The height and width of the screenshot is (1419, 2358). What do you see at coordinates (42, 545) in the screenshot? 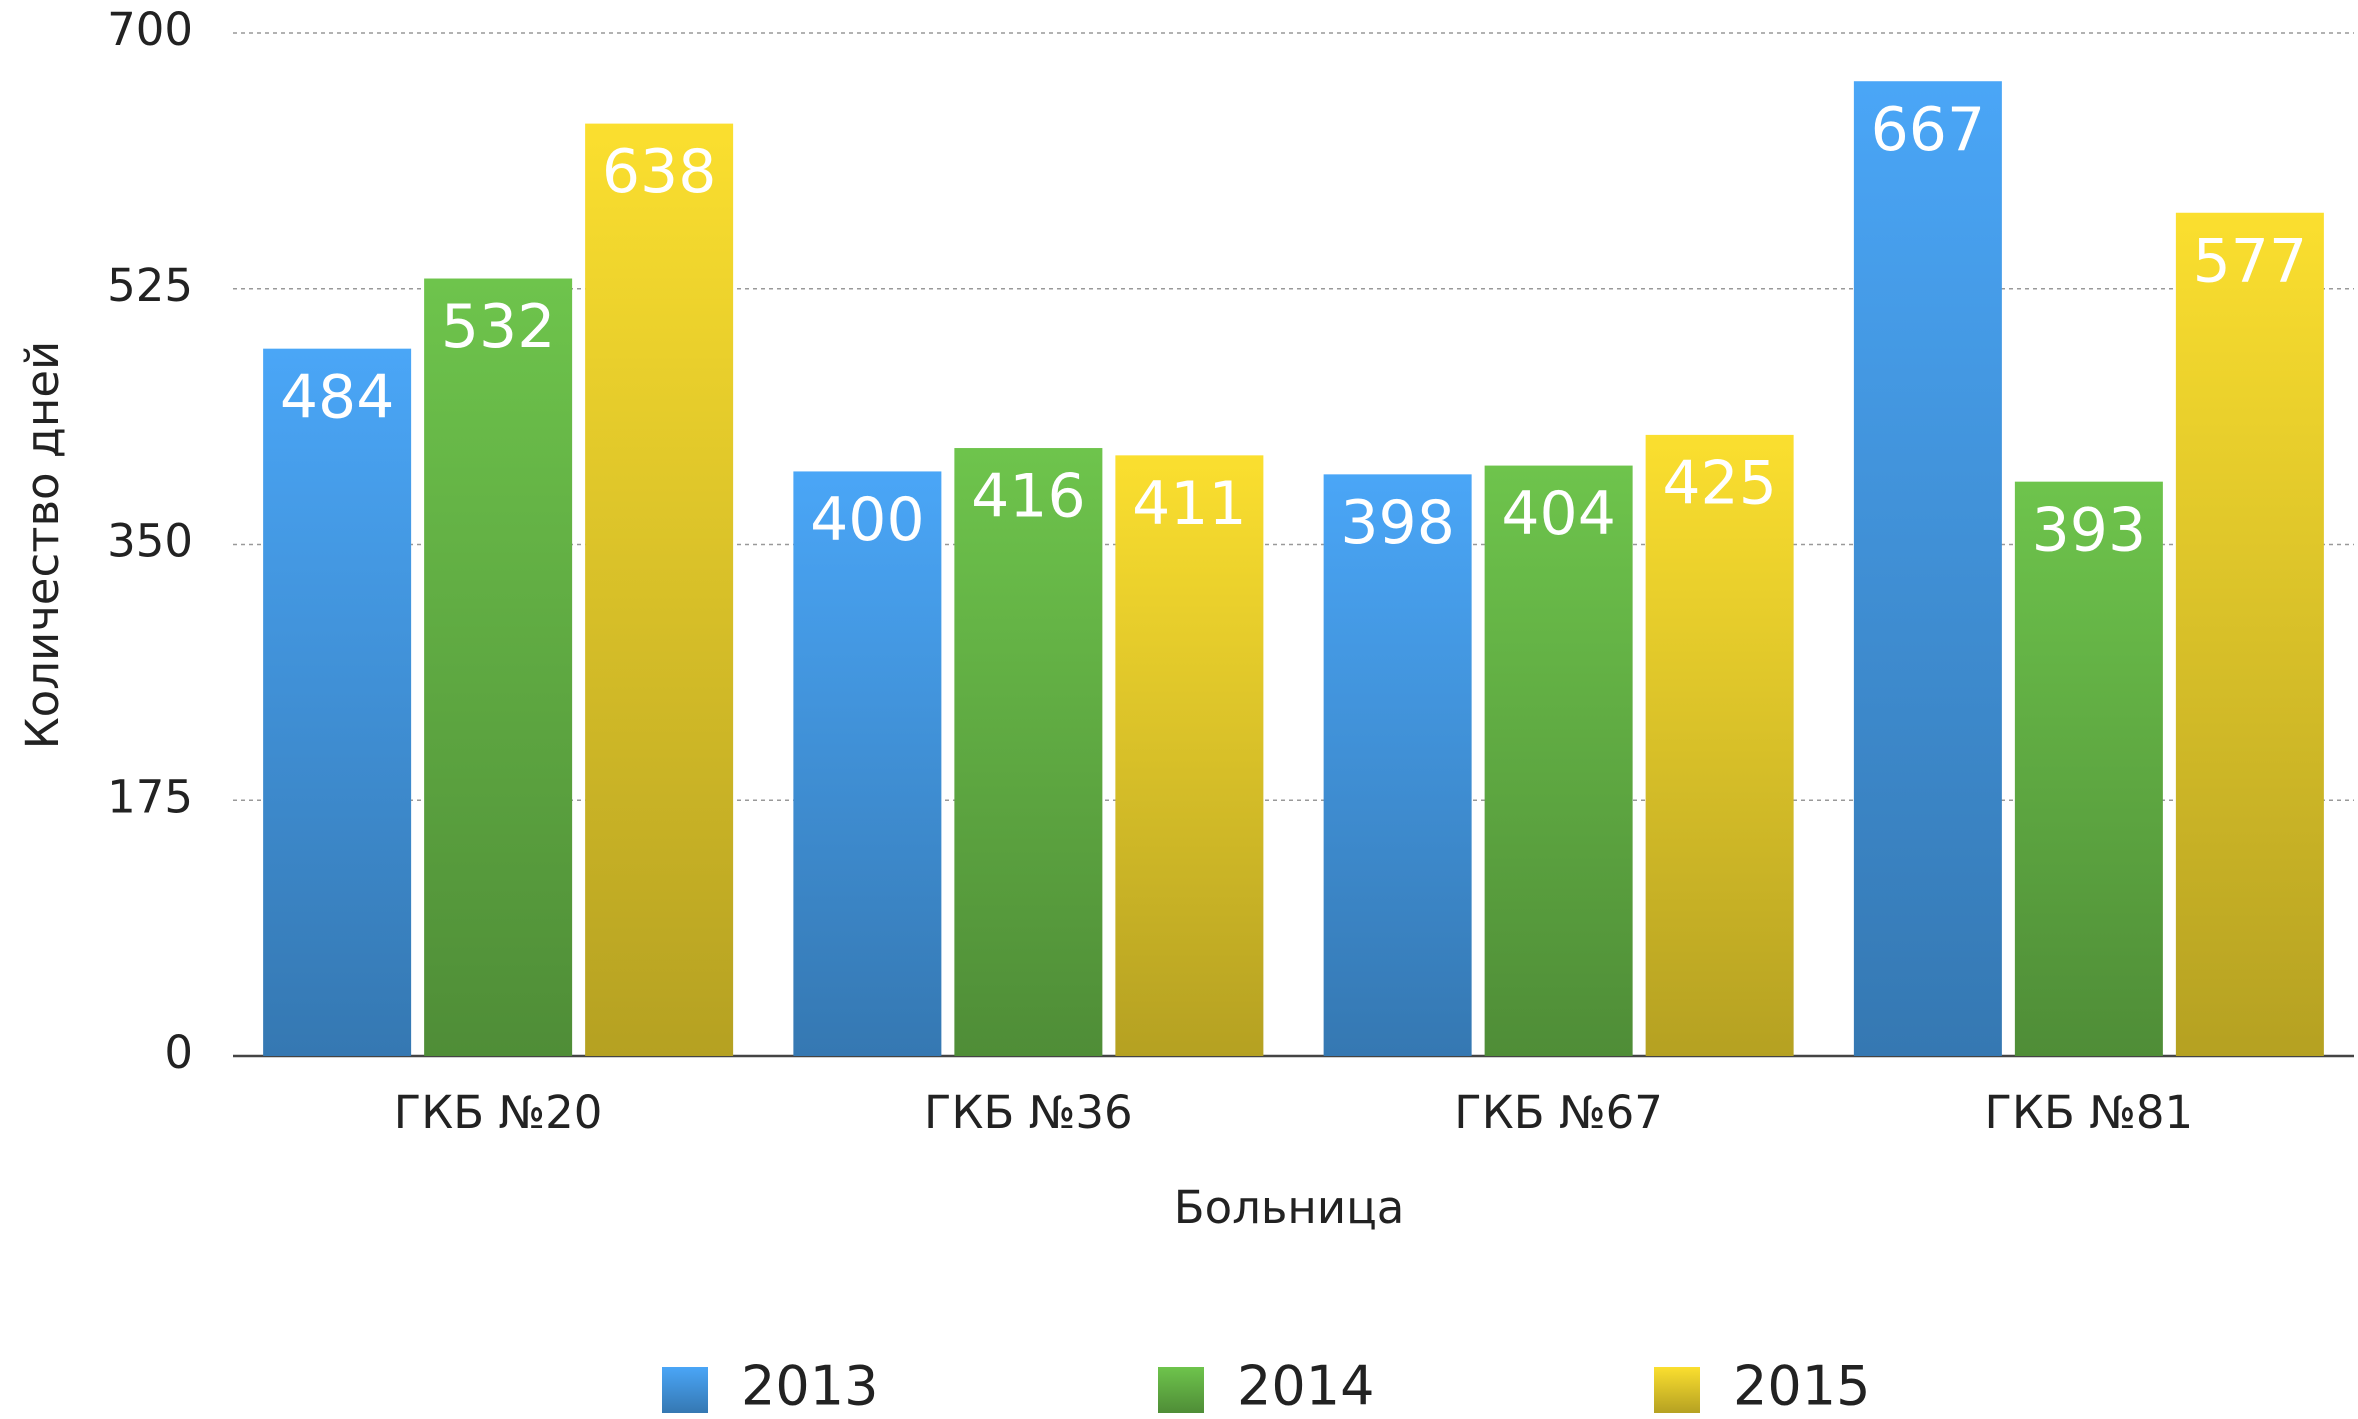
I see `y-axis-title: Количество дней` at bounding box center [42, 545].